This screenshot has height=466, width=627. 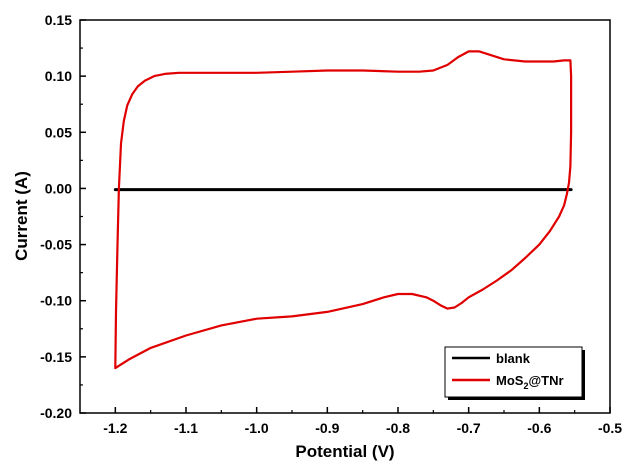 I want to click on x-tick-label: -0.5, so click(x=610, y=428).